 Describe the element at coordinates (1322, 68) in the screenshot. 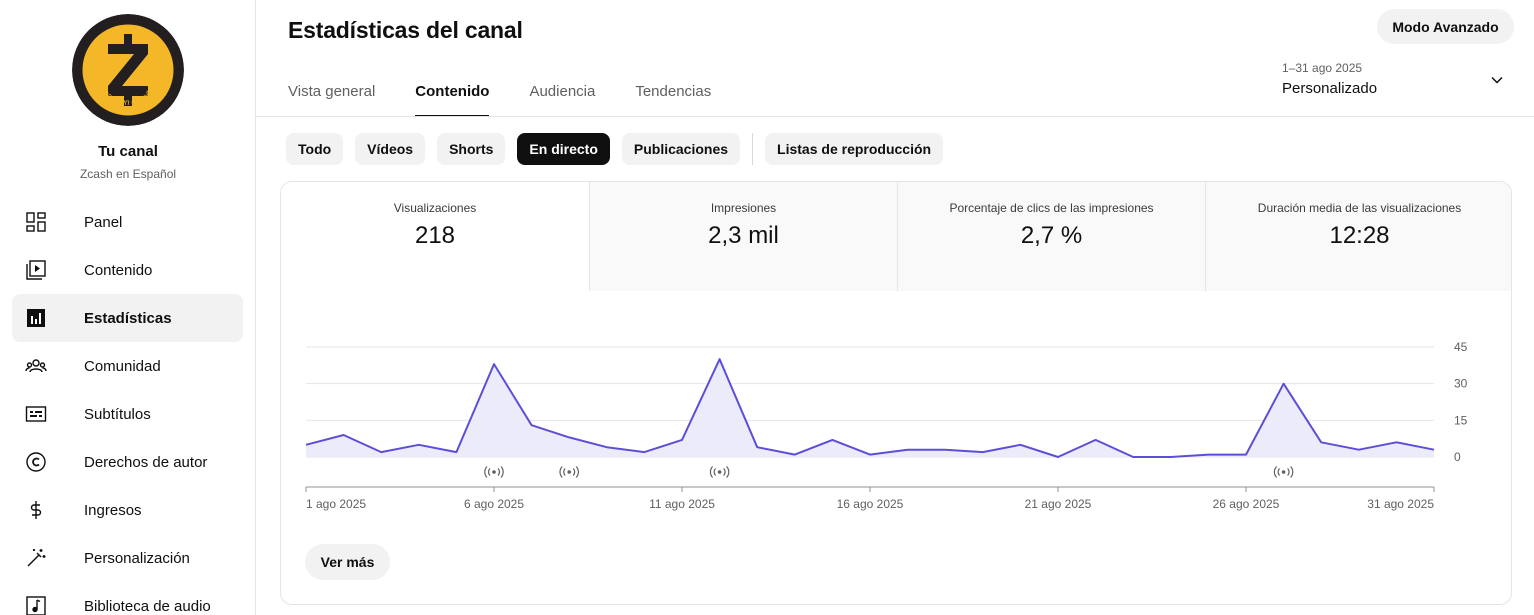

I see `date-range-dates: 1–31 ago 2025` at that location.